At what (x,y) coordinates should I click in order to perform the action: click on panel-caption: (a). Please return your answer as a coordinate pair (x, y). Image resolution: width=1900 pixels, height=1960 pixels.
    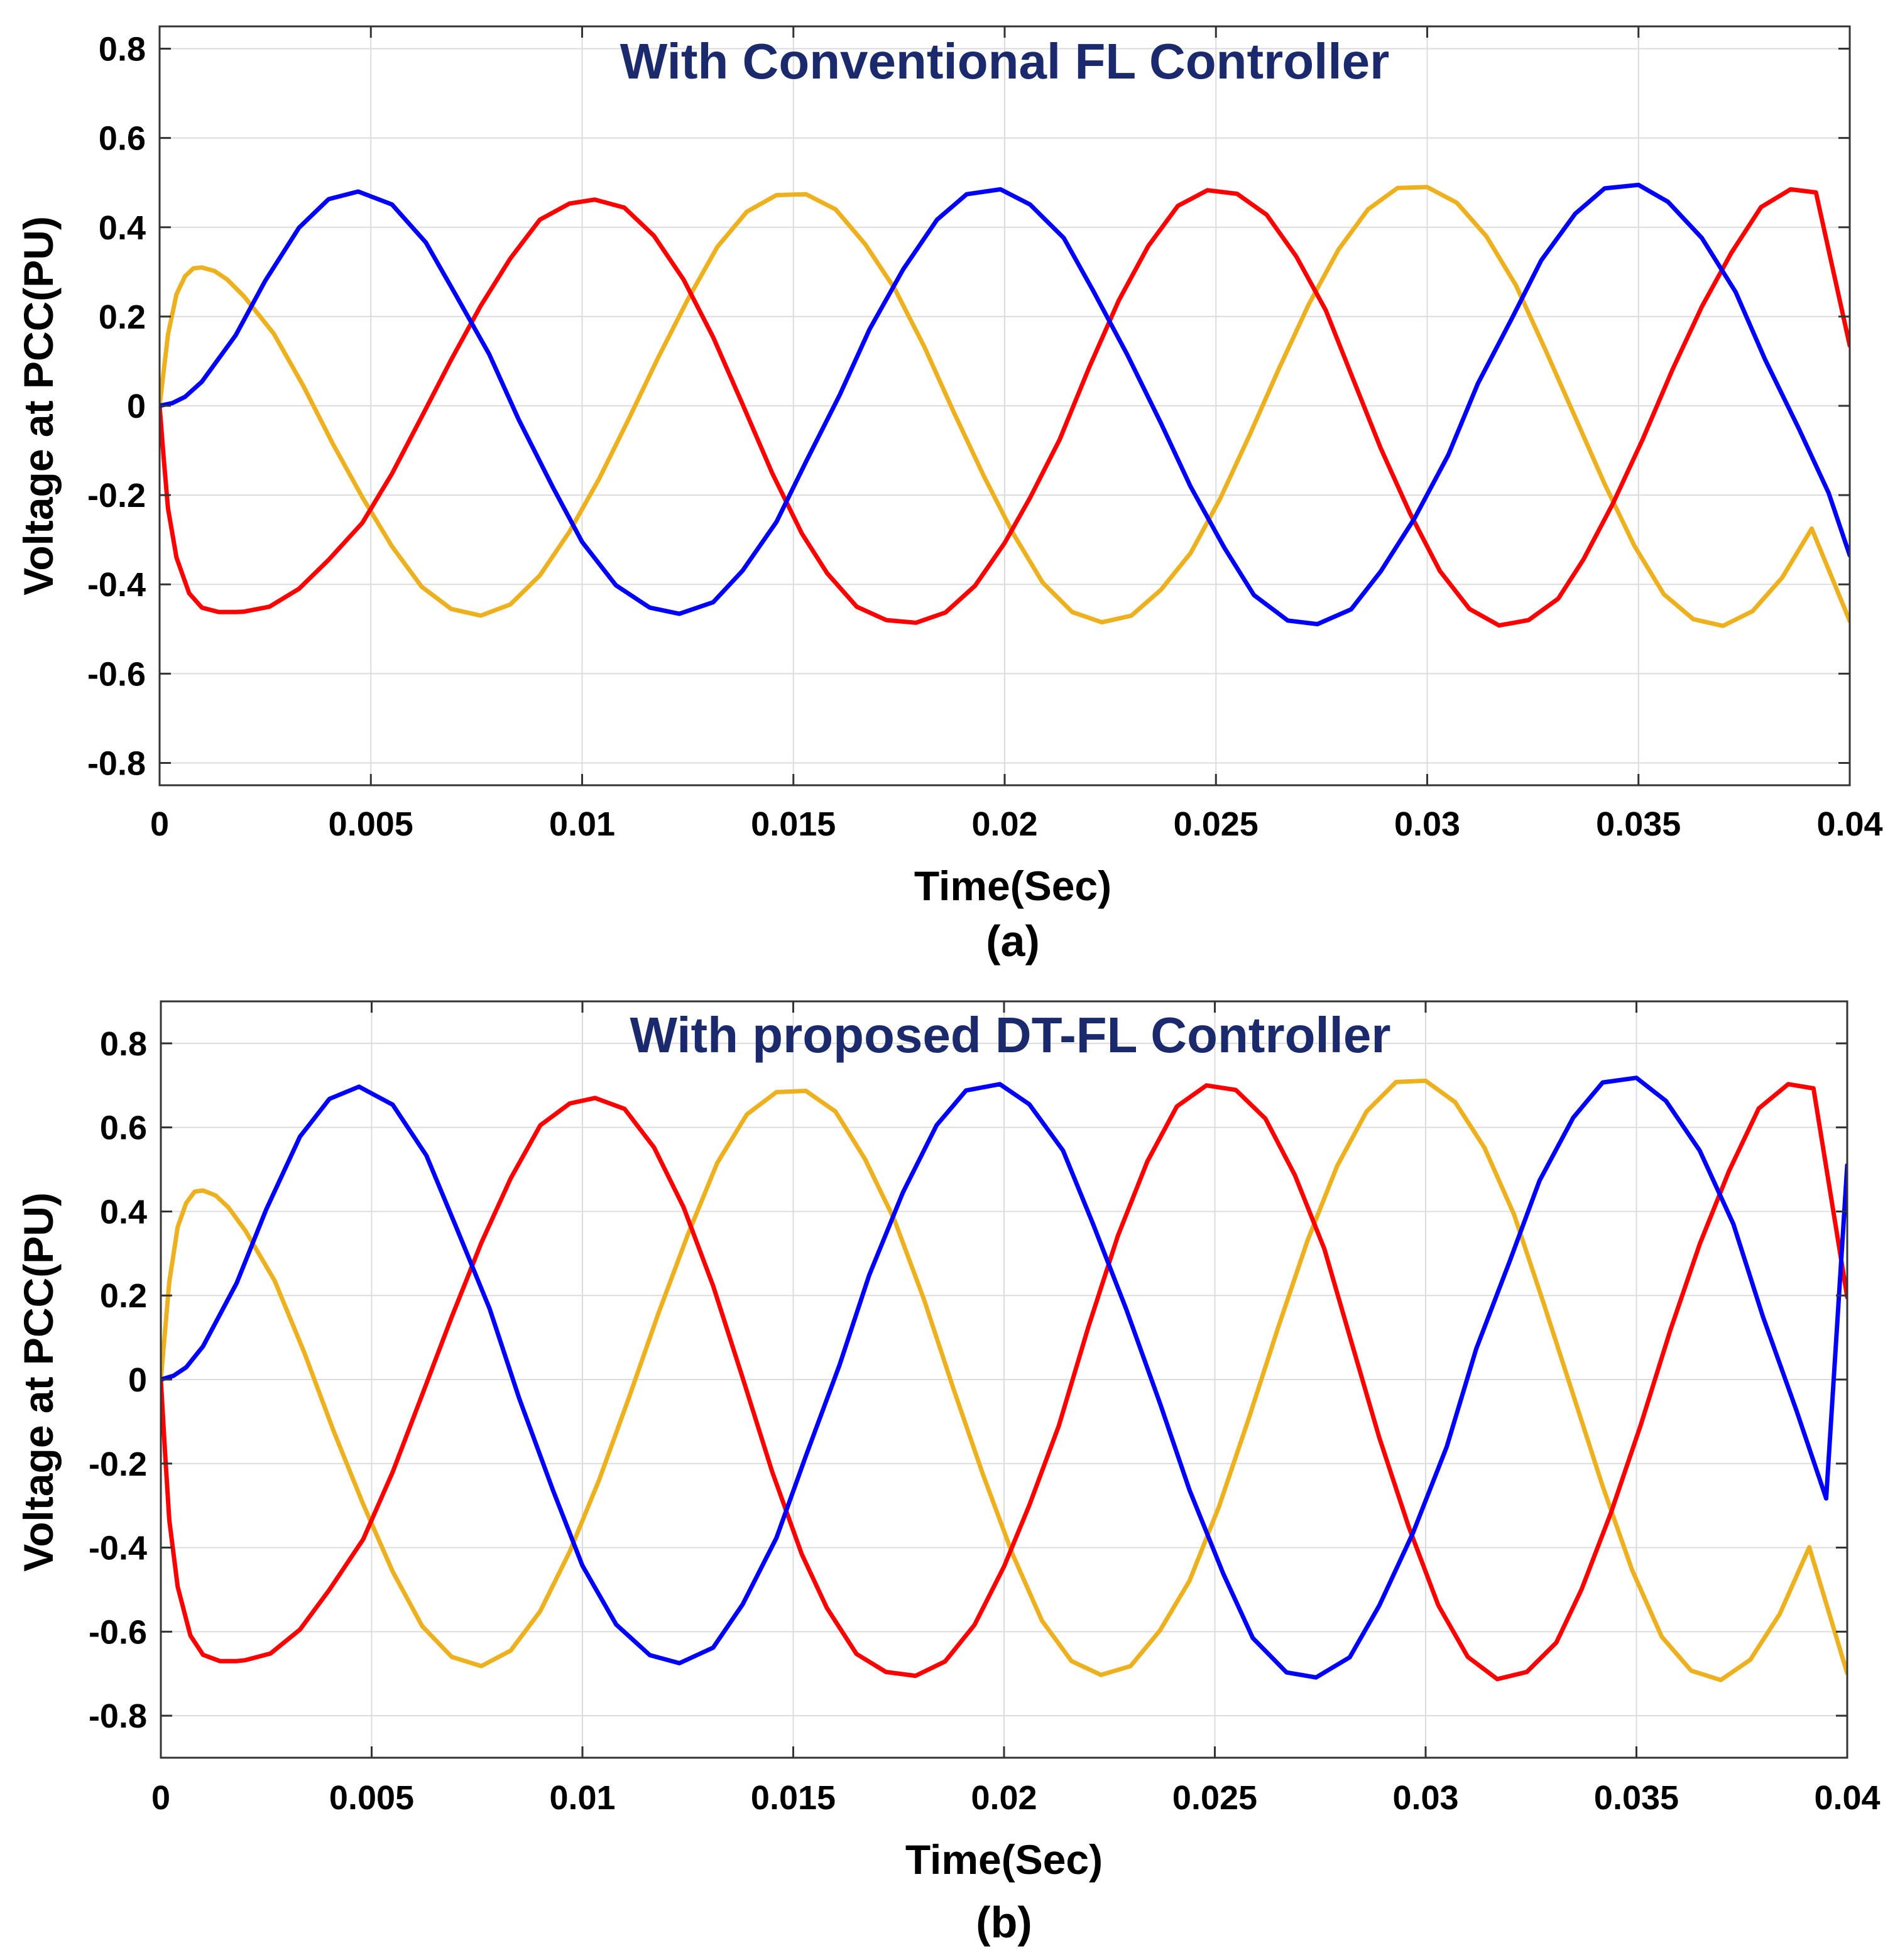
    Looking at the image, I should click on (1013, 941).